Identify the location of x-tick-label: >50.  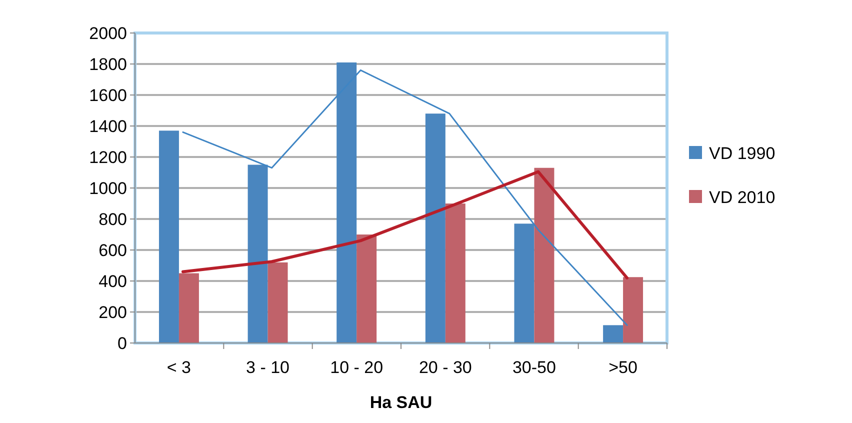
(623, 367).